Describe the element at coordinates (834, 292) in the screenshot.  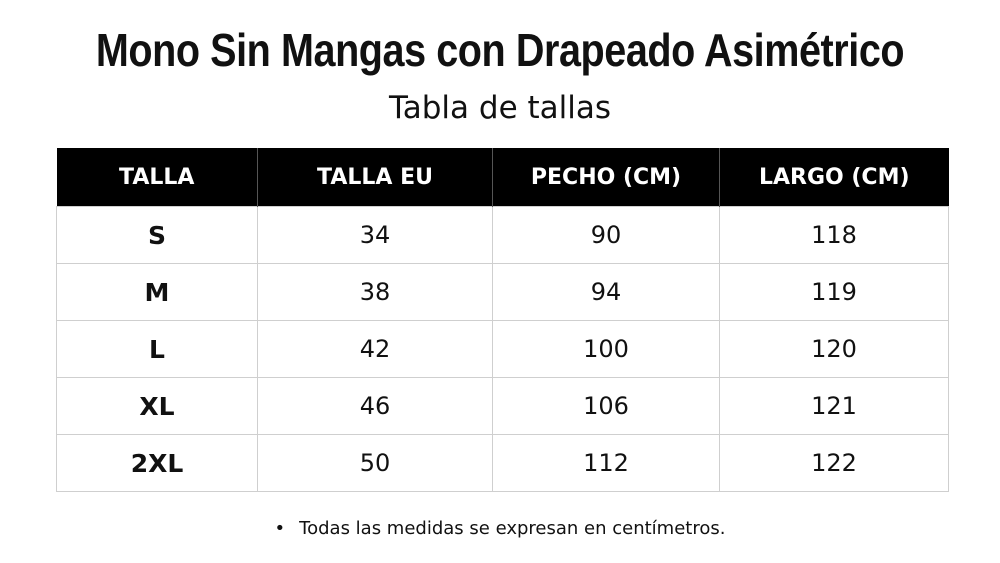
I see `length-cell: 119` at that location.